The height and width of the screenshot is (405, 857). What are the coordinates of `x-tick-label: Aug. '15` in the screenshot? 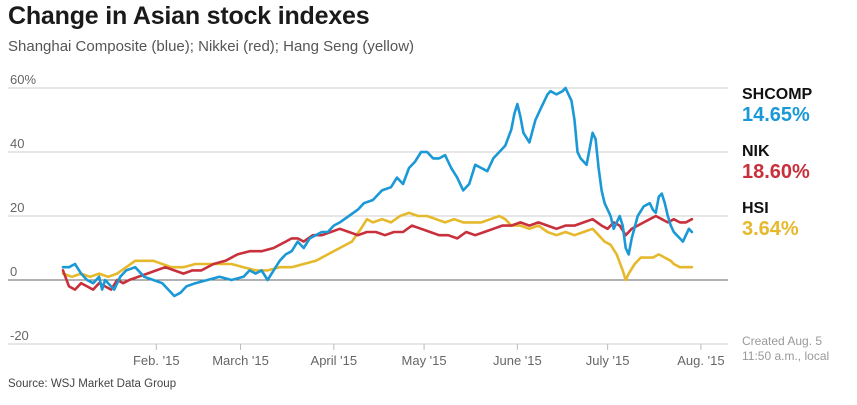 It's located at (700, 360).